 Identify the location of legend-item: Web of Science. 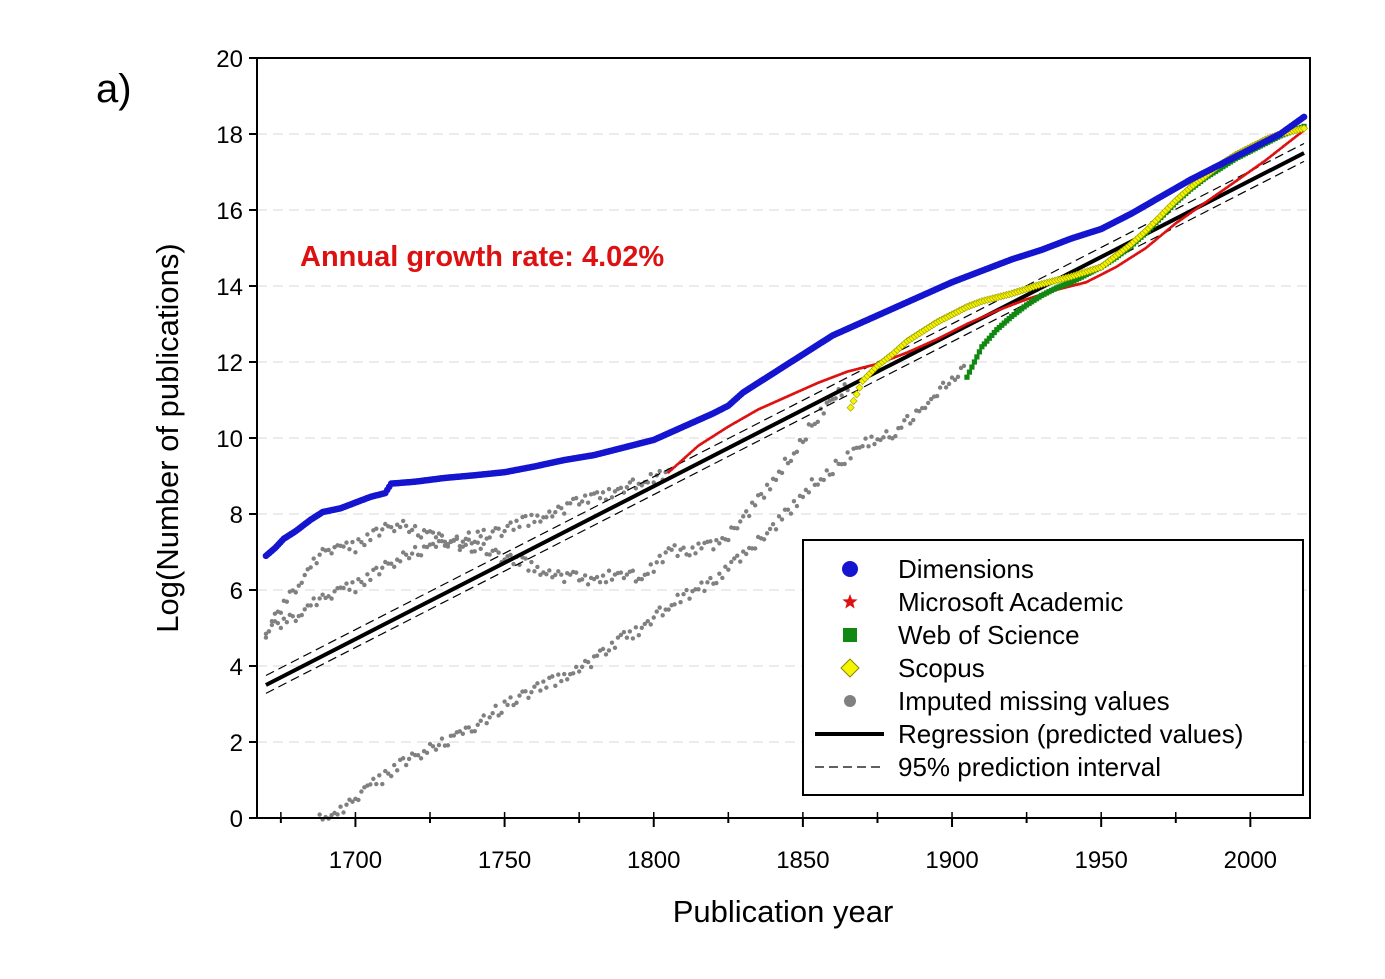
(961, 635).